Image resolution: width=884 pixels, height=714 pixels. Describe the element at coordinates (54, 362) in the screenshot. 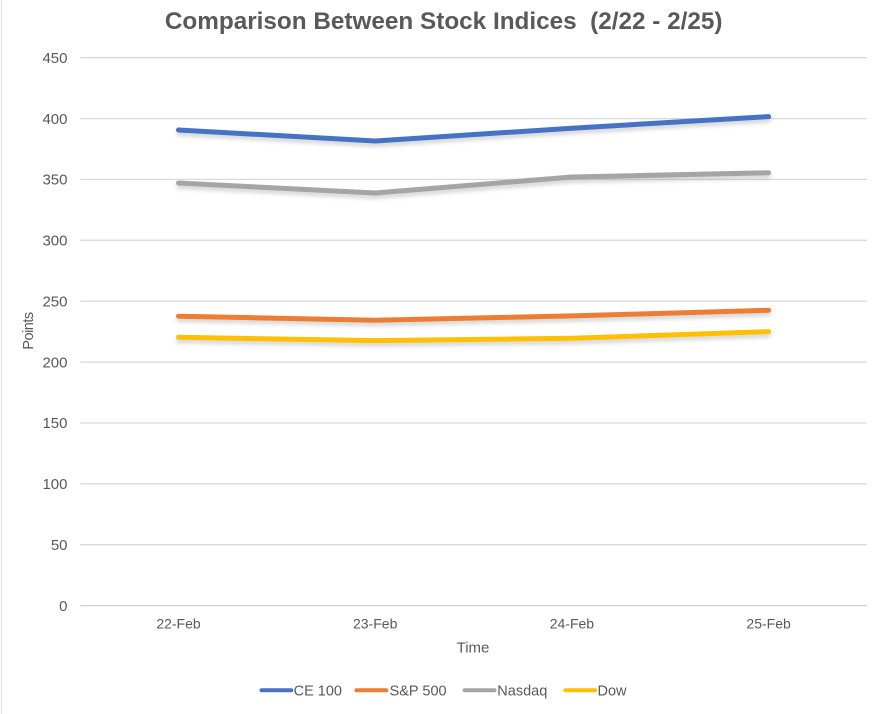

I see `svg-text: 200` at that location.